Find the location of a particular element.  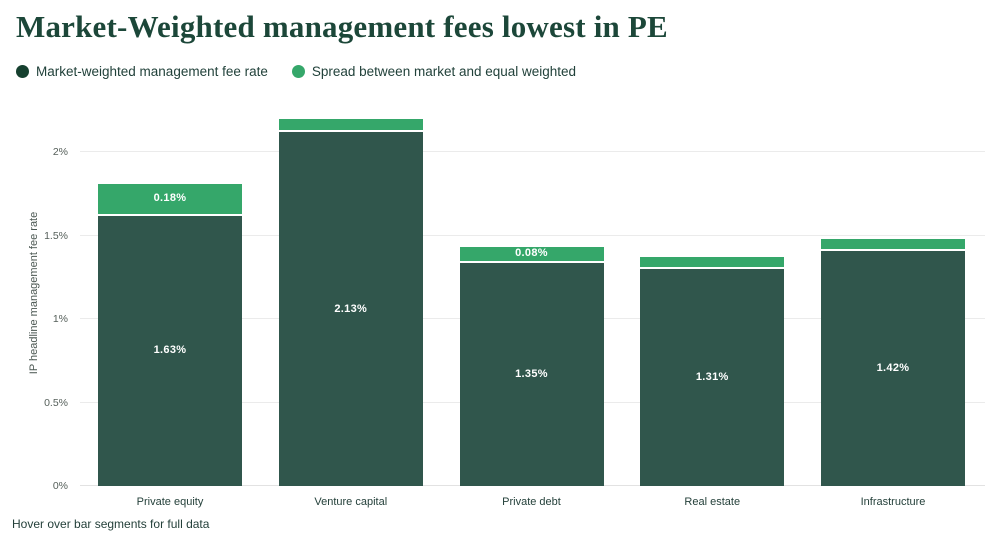

bar-segment-spread: 0.18% is located at coordinates (170, 198).